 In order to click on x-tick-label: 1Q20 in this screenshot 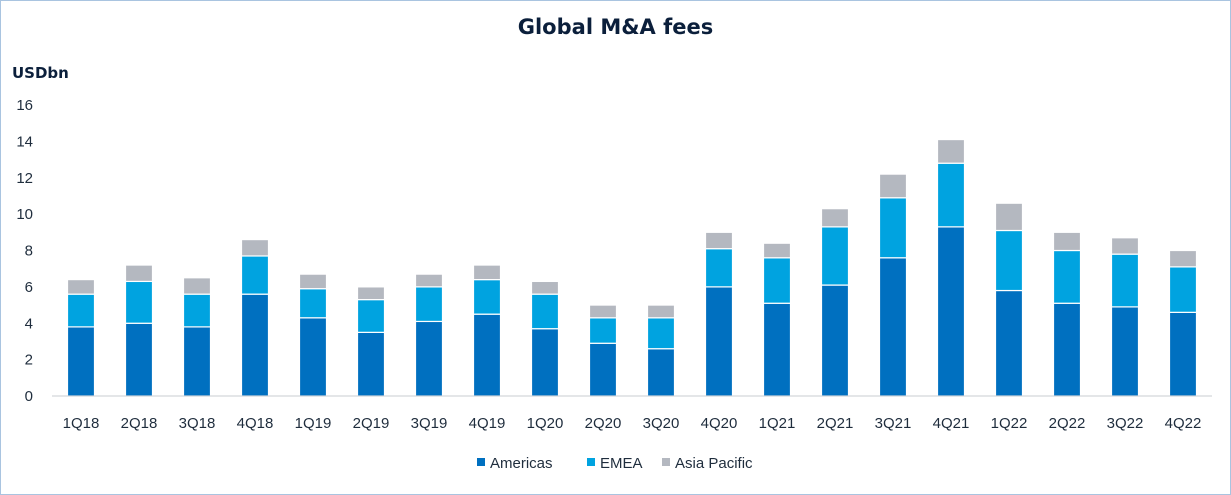, I will do `click(545, 423)`.